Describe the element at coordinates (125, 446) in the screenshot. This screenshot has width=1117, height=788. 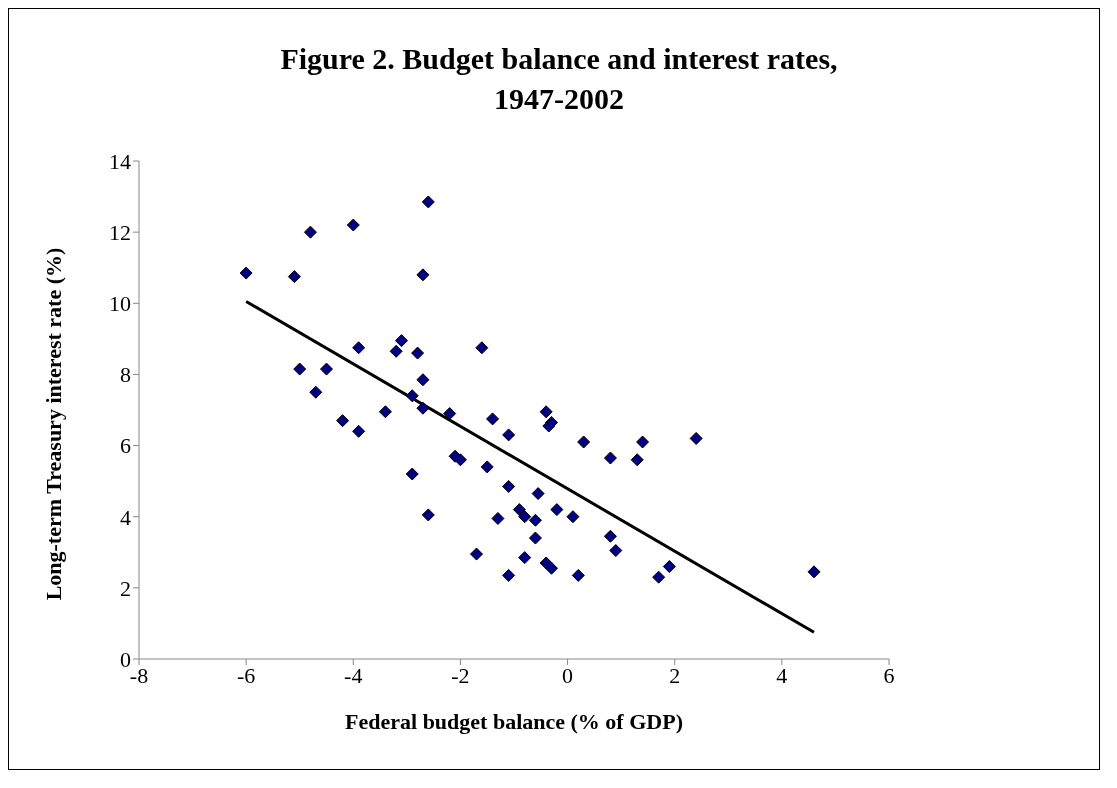
I see `y-tick-label: 6` at that location.